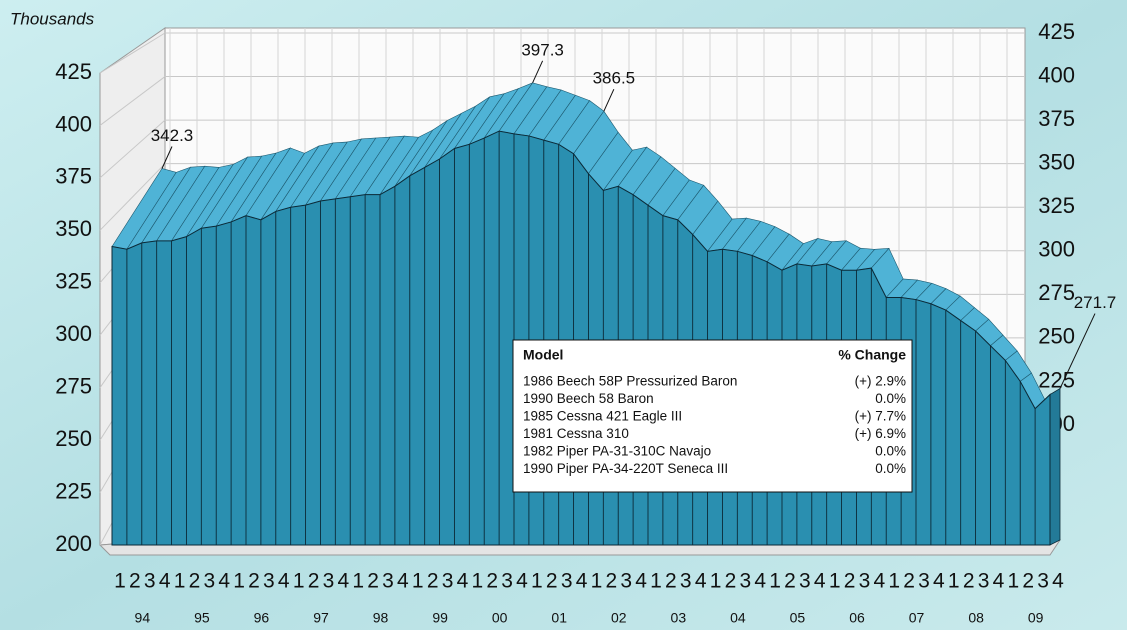  What do you see at coordinates (73, 123) in the screenshot?
I see `y-tick-label: 400` at bounding box center [73, 123].